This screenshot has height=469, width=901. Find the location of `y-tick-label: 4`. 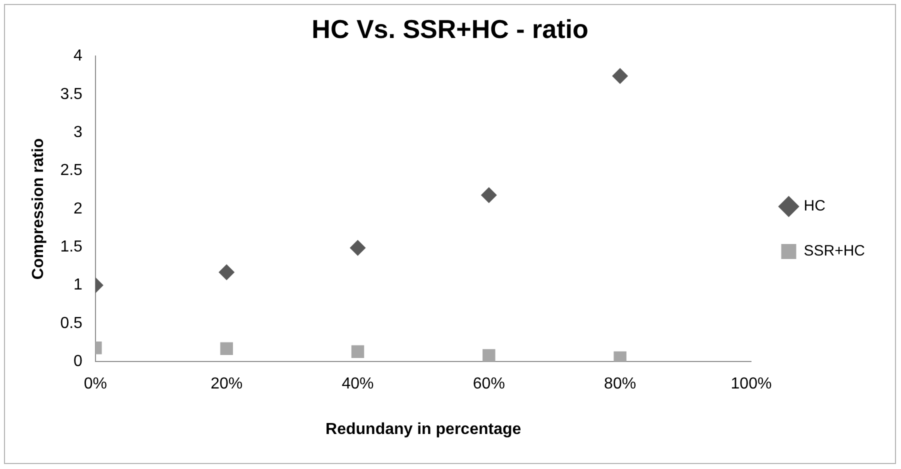

y-tick-label: 4 is located at coordinates (78, 56).